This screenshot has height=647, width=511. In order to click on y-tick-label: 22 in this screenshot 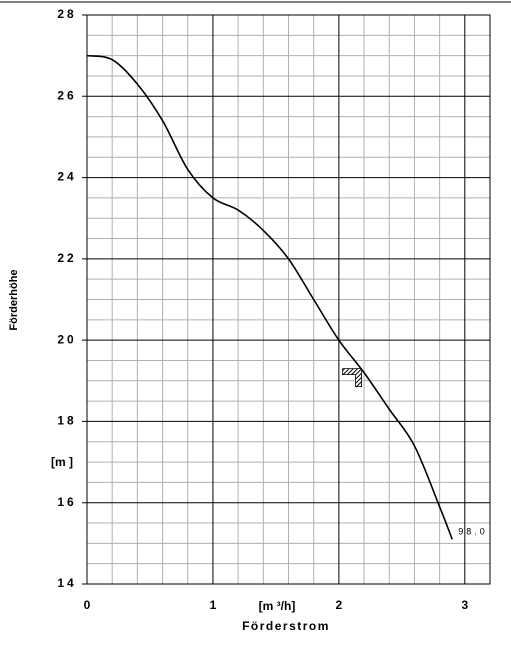, I will do `click(66, 258)`.